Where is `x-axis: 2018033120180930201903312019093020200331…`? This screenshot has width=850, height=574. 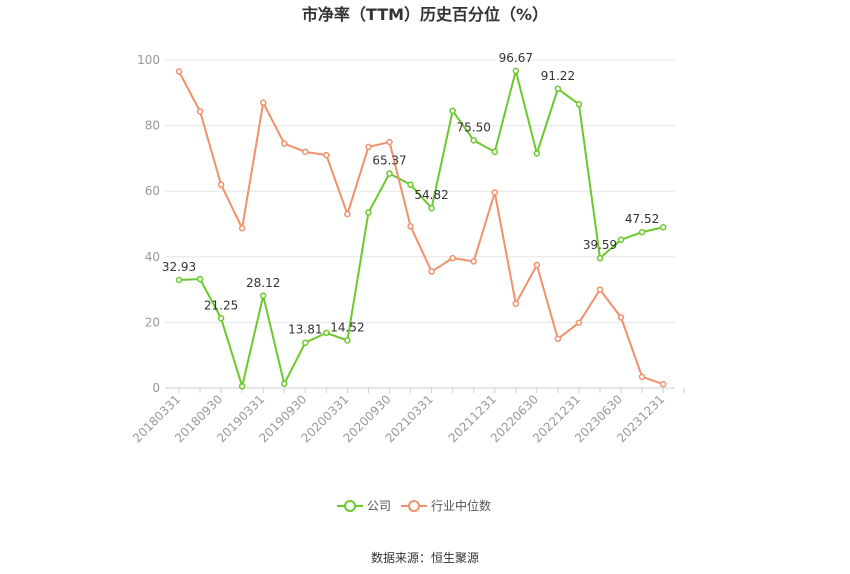 x-axis: 2018033120180930201903312019093020200331… is located at coordinates (407, 416).